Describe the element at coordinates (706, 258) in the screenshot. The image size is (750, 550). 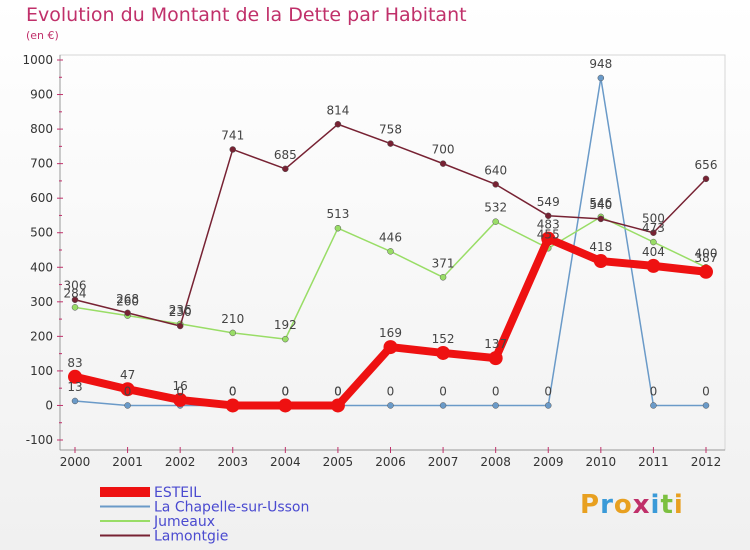
I see `data-label: 387` at that location.